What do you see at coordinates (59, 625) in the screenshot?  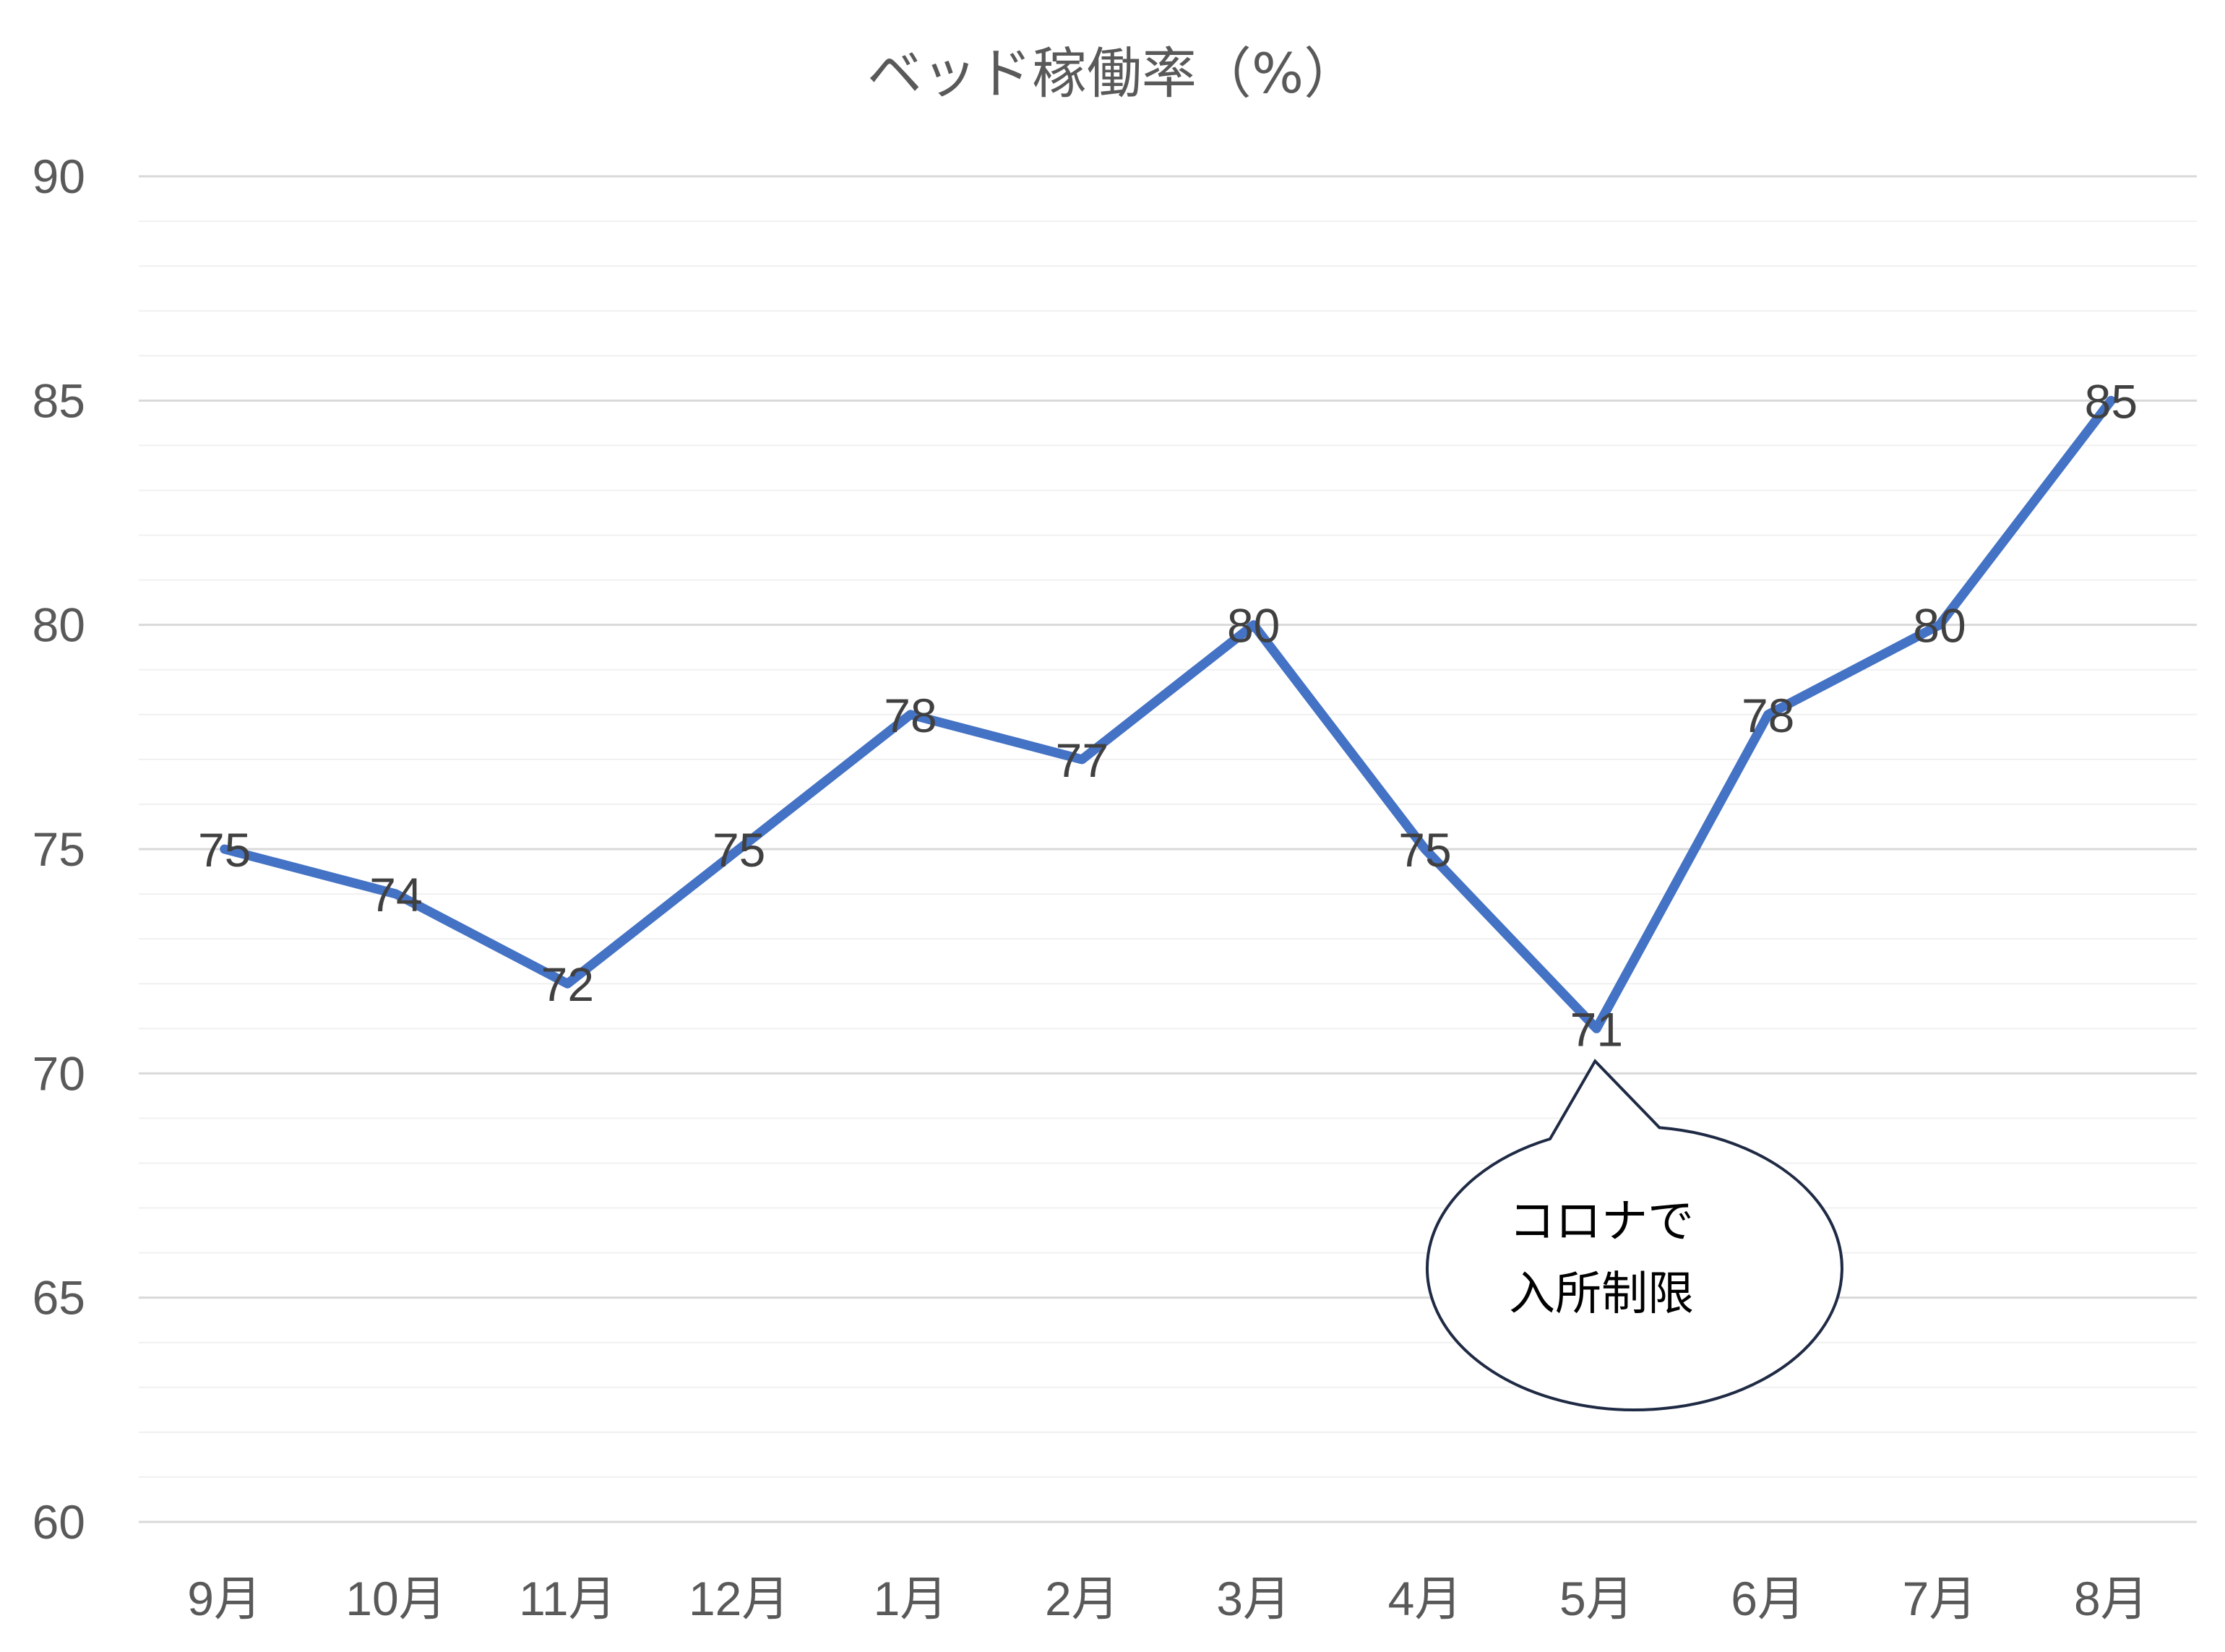 I see `y-tick-label: 80` at bounding box center [59, 625].